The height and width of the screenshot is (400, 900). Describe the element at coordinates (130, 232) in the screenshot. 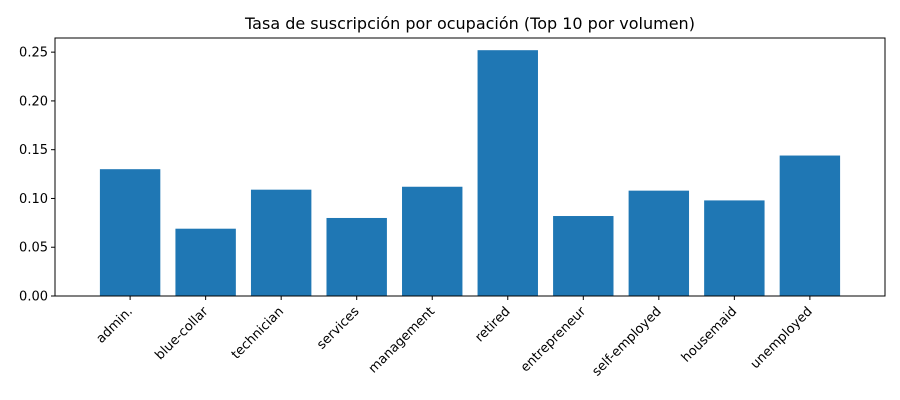

I see `bar-admin` at that location.